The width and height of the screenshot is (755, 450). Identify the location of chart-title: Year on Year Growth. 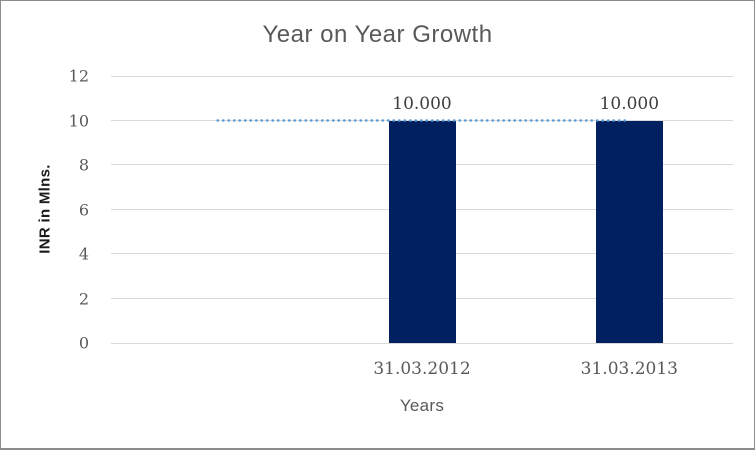
(377, 34).